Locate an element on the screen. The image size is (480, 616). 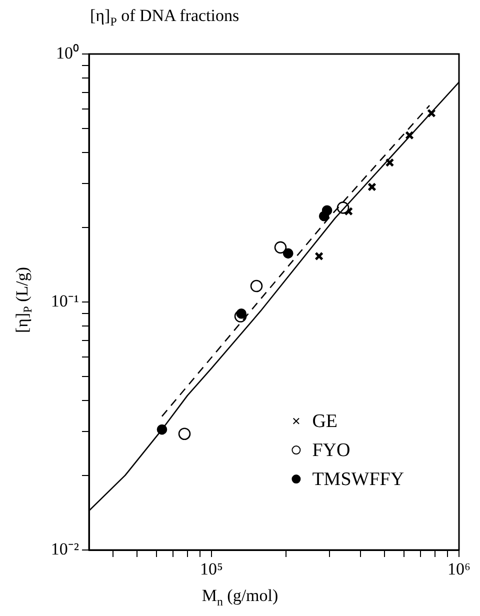
y-tick-label: 10⁻² is located at coordinates (64, 548).